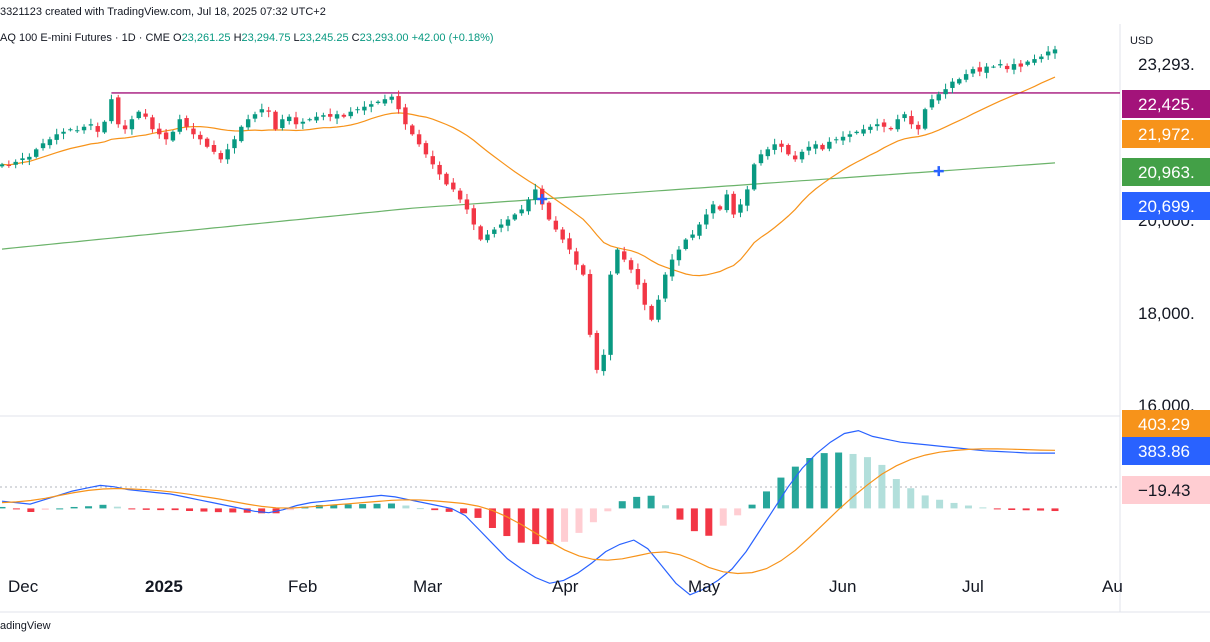 This screenshot has height=642, width=1210. I want to click on price-tag-label: 20,963., so click(1166, 172).